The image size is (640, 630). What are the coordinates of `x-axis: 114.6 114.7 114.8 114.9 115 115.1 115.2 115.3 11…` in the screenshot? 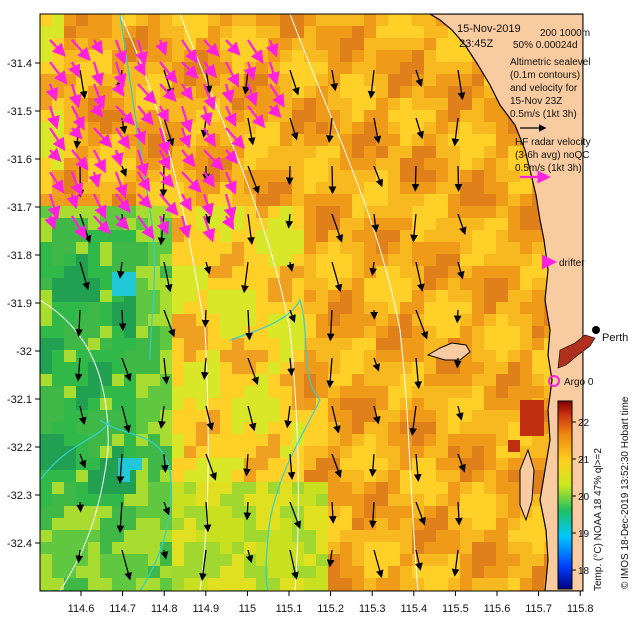 It's located at (331, 603).